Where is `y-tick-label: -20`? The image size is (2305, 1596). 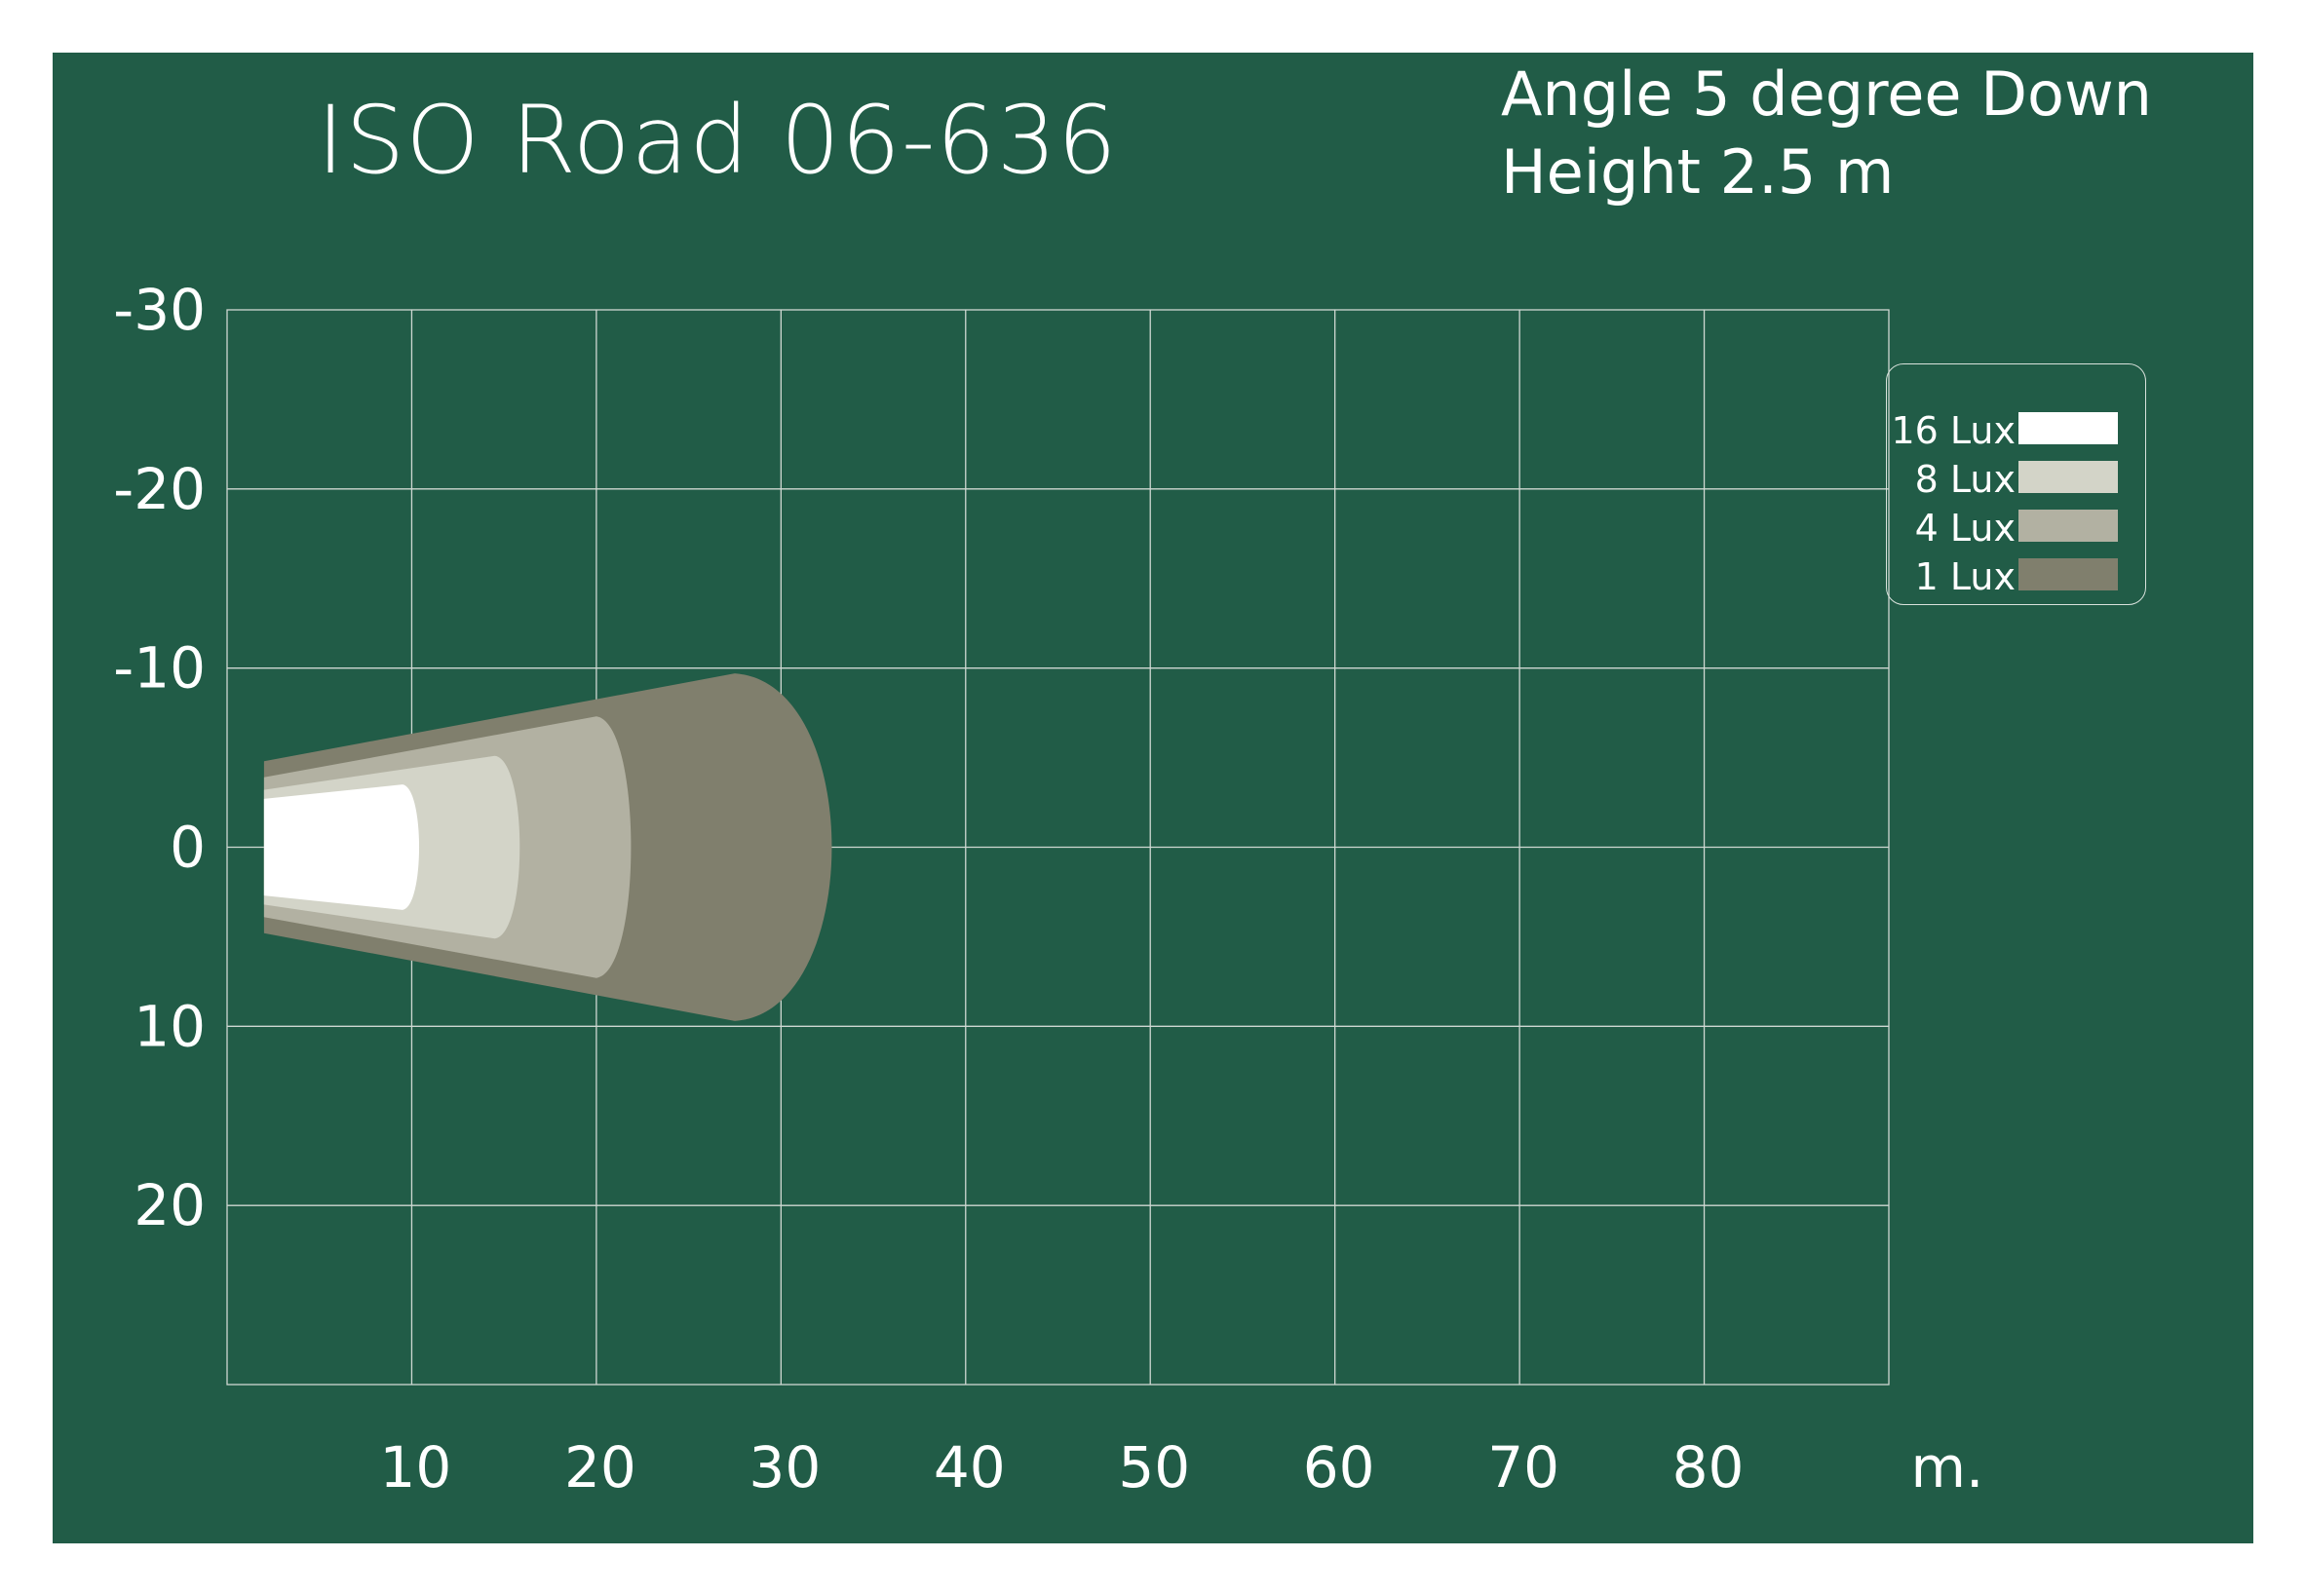
y-tick-label: -20 is located at coordinates (159, 489).